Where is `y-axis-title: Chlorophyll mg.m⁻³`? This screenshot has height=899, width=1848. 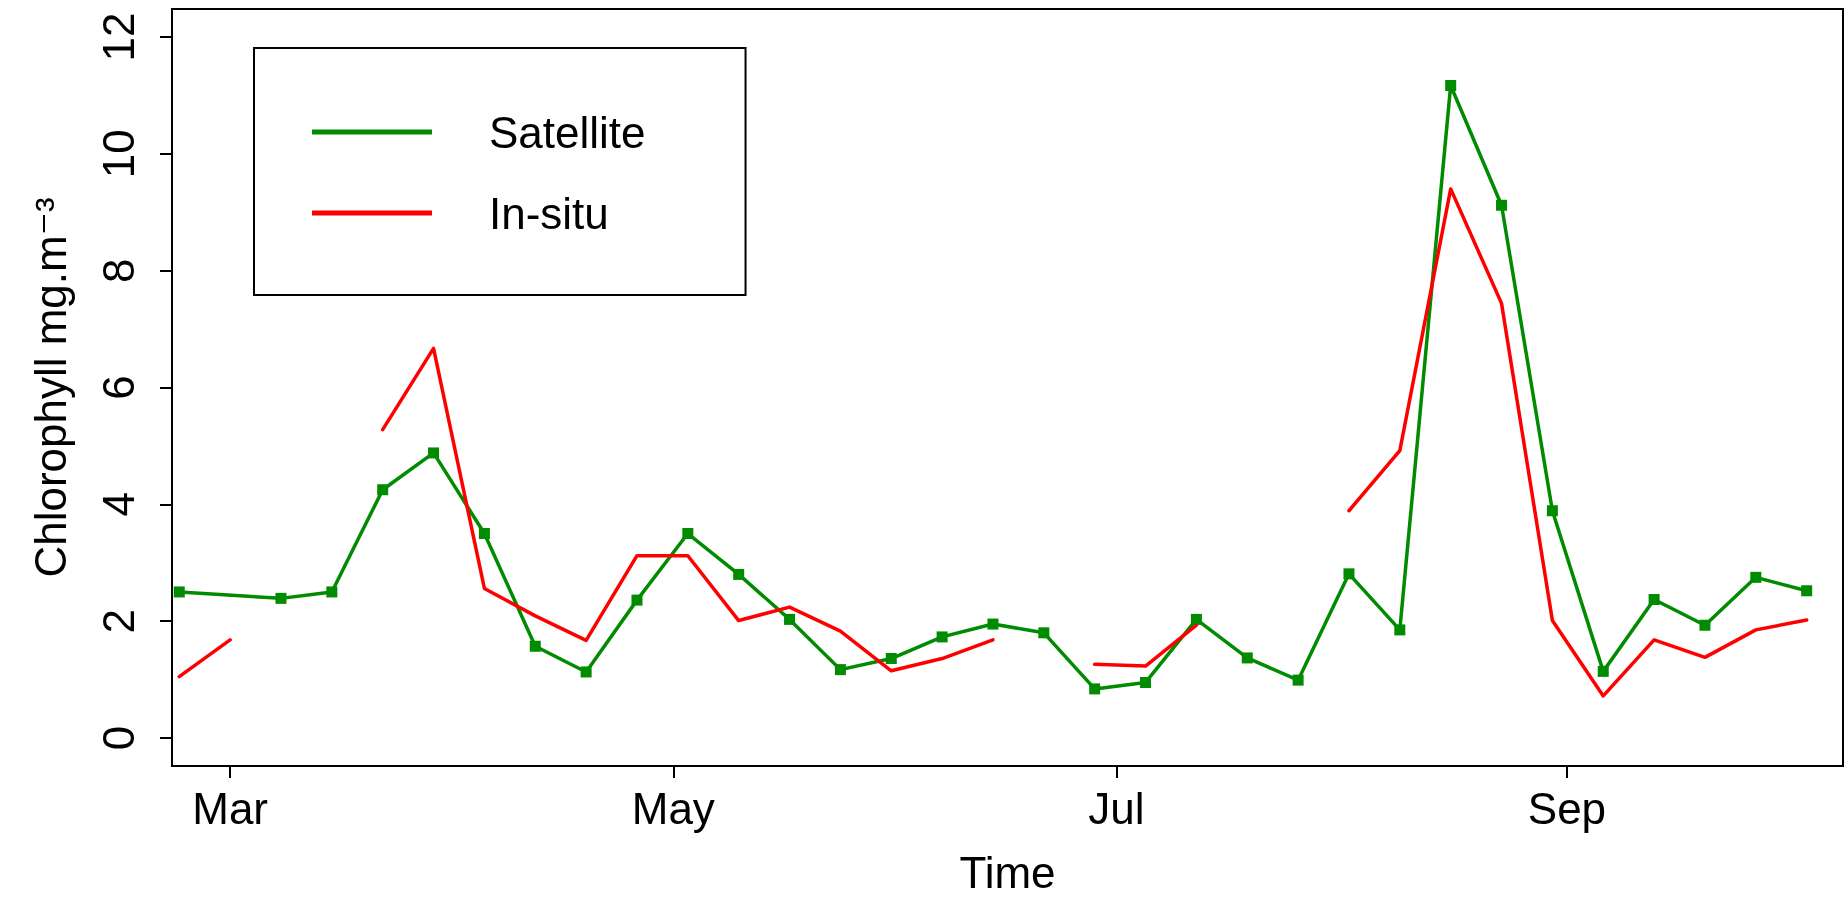
y-axis-title: Chlorophyll mg.m⁻³ is located at coordinates (50, 387).